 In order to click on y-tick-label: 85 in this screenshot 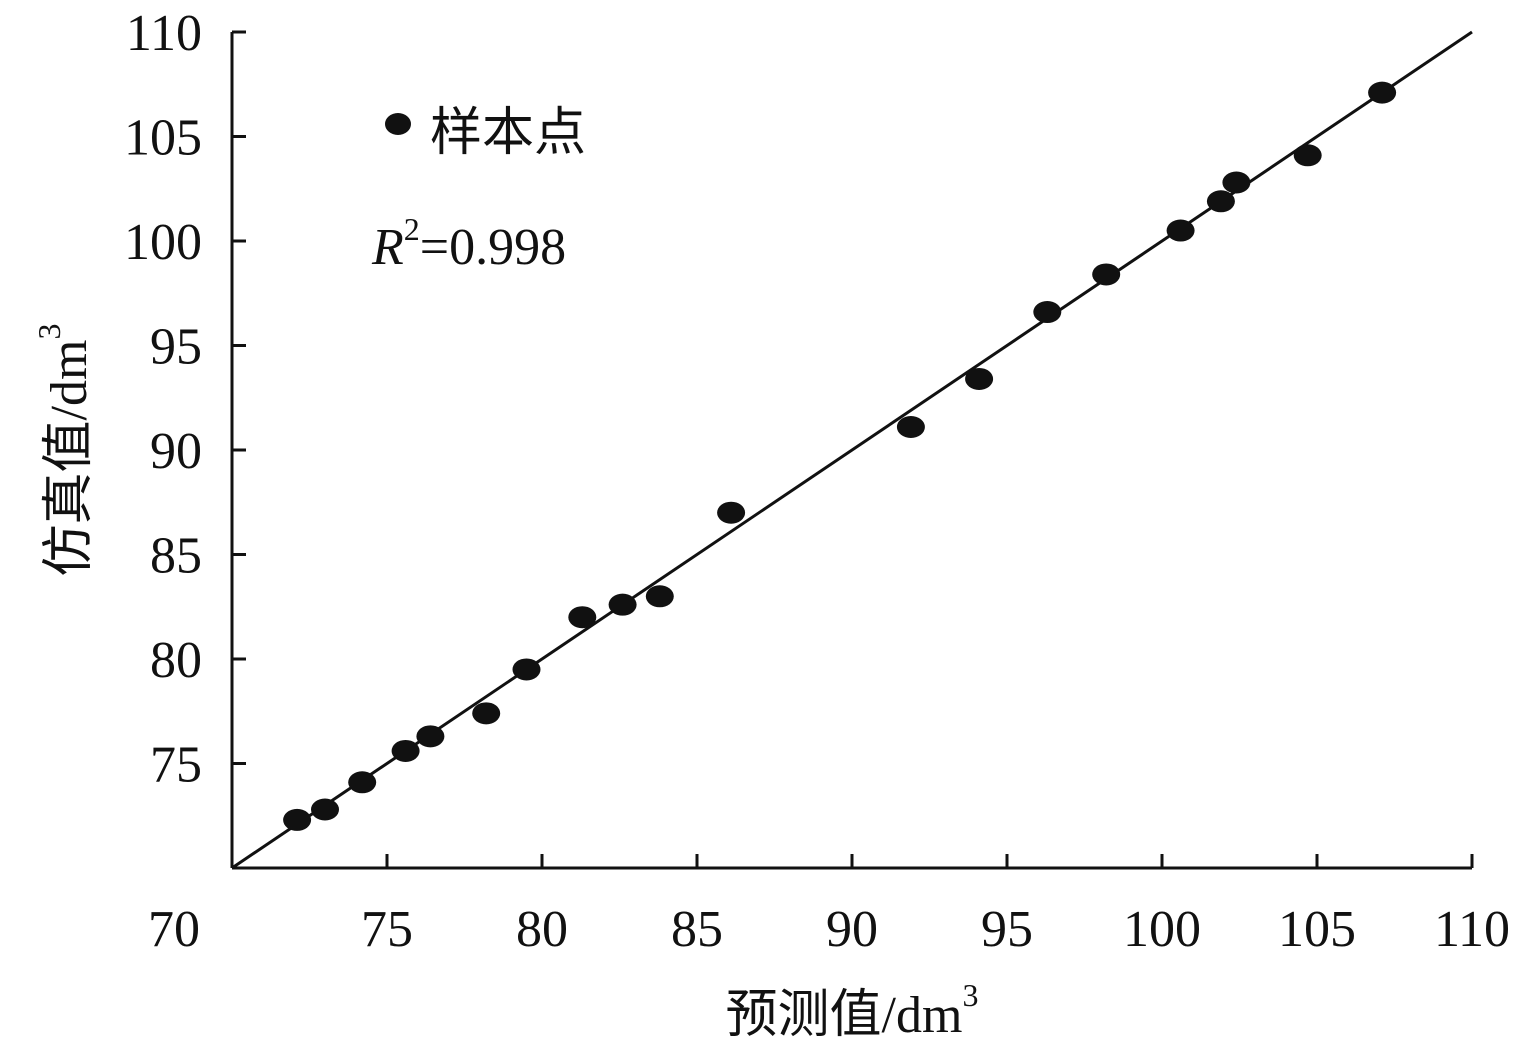, I will do `click(176, 556)`.